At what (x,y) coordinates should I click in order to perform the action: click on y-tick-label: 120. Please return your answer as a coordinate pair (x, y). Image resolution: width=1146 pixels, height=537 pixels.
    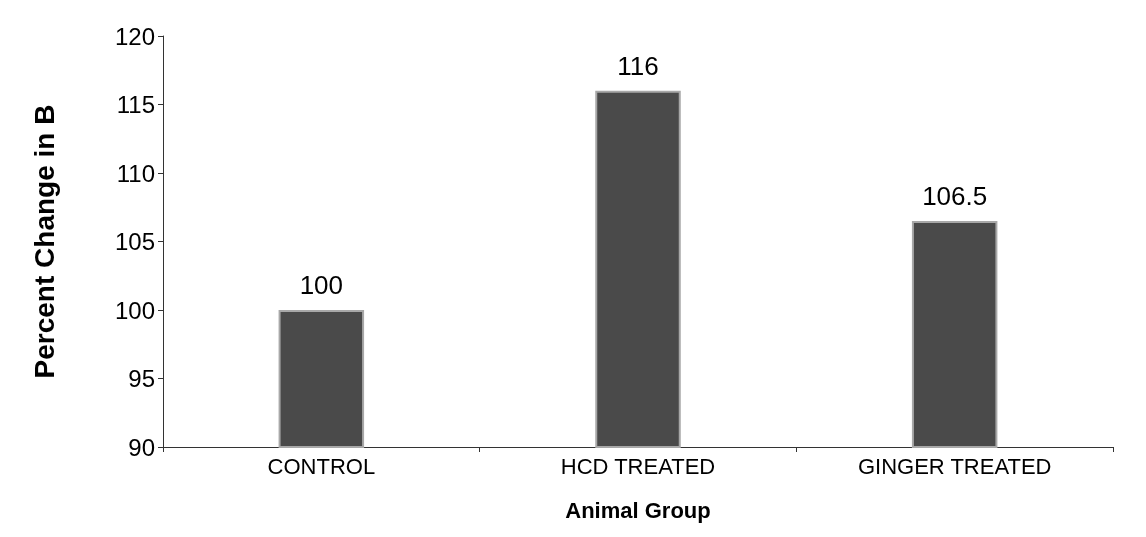
    Looking at the image, I should click on (134, 36).